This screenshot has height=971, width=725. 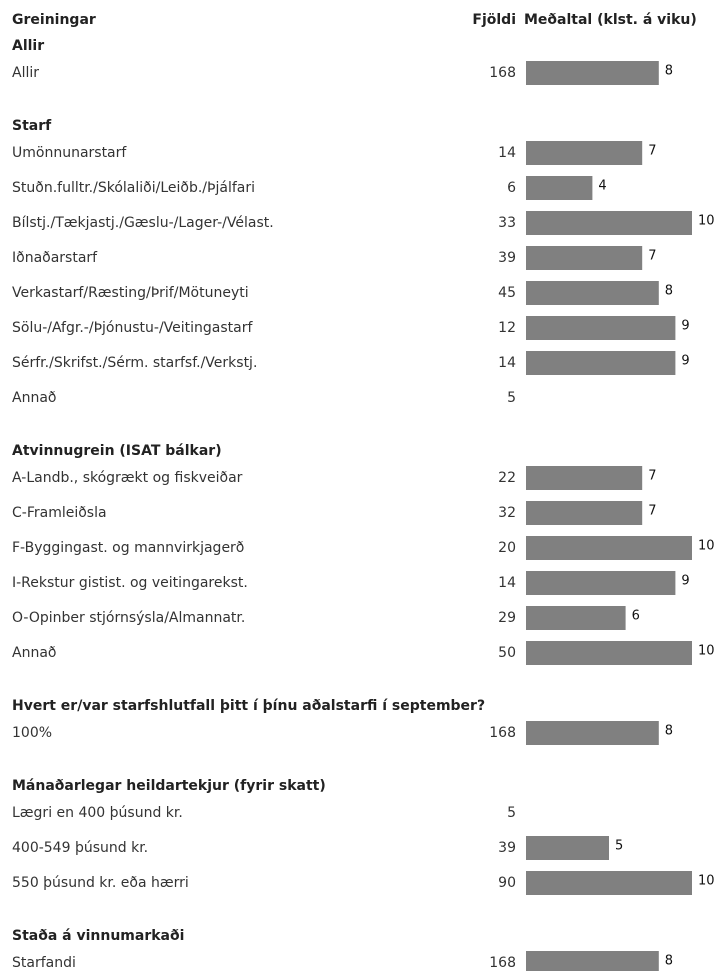 What do you see at coordinates (143, 223) in the screenshot?
I see `row-label: Bílstj./Tækjastj./Gæslu-/Lager-/Vélast.` at bounding box center [143, 223].